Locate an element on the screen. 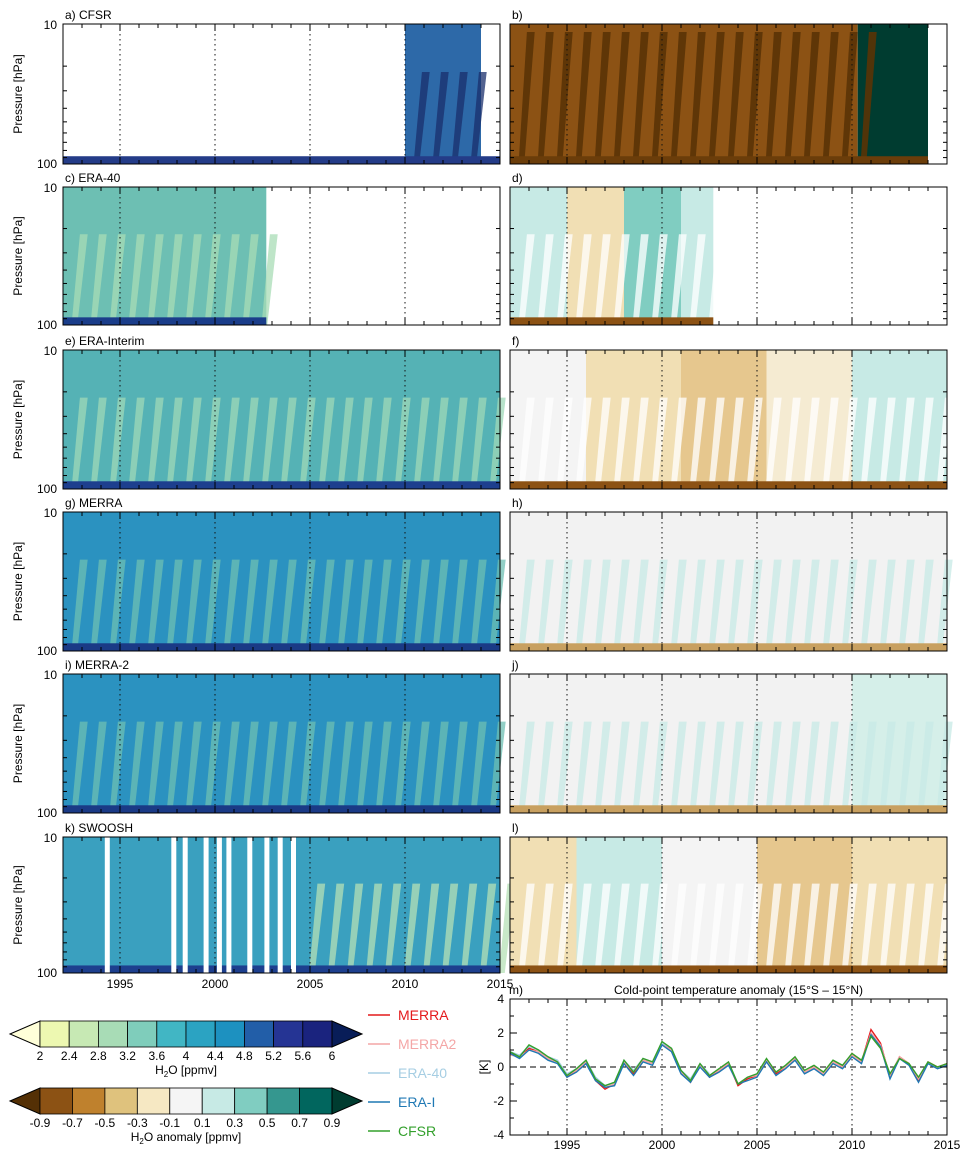 Image resolution: width=966 pixels, height=1150 pixels. legend-item-era-i: ERA-I is located at coordinates (401, 1102).